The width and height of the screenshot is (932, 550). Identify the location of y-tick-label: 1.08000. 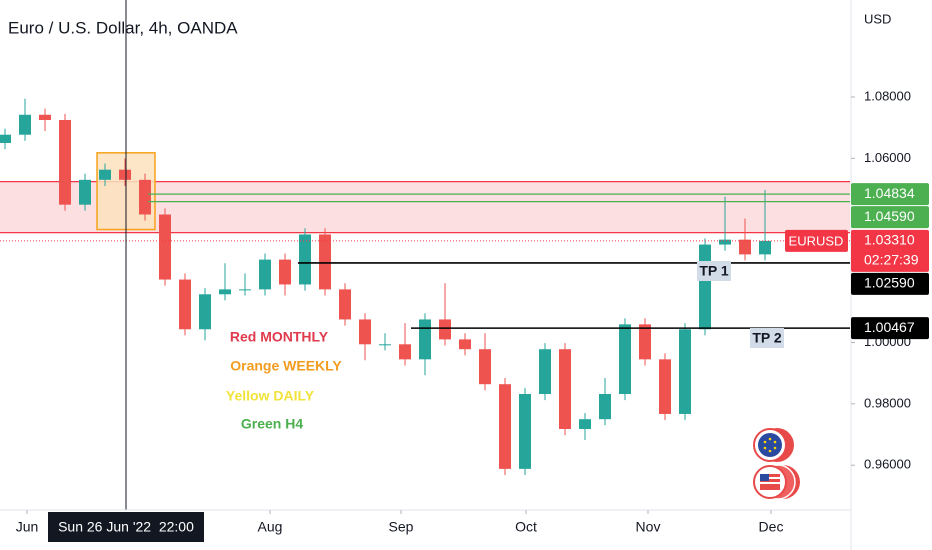
(887, 95).